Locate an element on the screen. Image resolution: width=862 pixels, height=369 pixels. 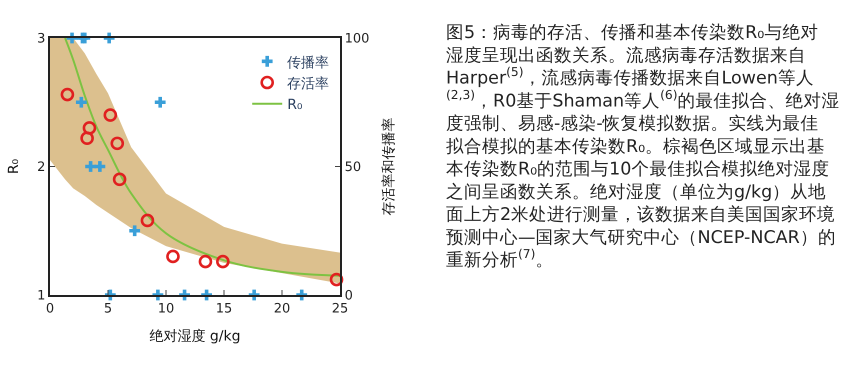
y-tick-label: 3 is located at coordinates (41, 39).